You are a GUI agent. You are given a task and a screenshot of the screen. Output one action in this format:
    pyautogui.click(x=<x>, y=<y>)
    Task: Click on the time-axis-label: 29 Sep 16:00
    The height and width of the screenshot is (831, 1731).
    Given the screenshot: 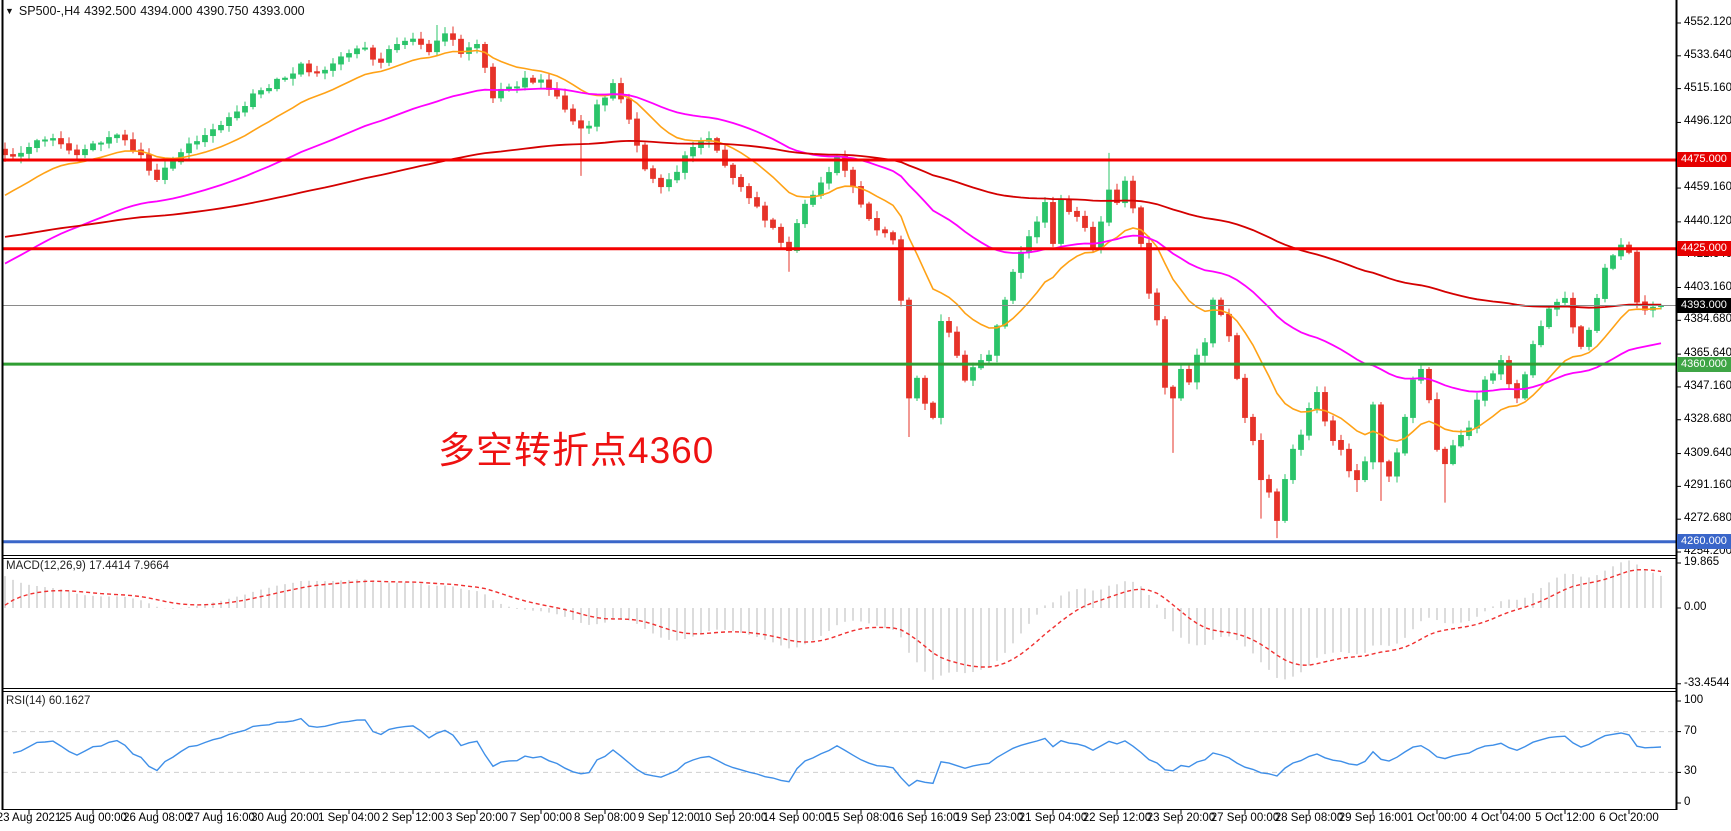 What is the action you would take?
    pyautogui.click(x=1373, y=818)
    